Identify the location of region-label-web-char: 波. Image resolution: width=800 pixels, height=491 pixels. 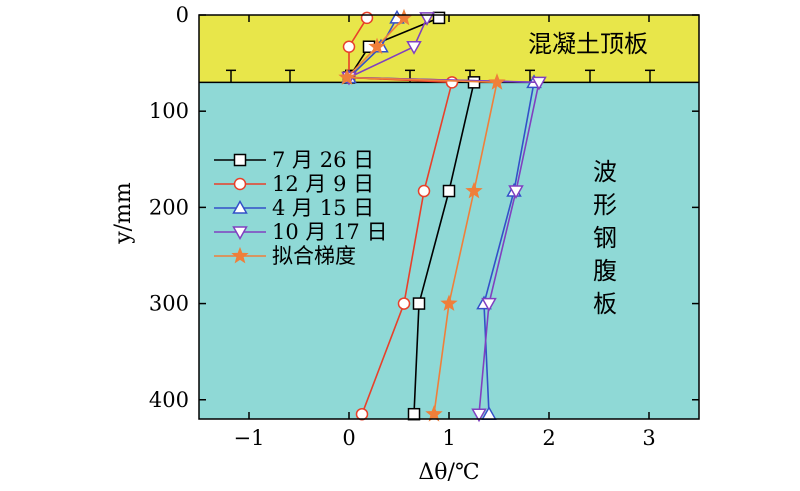
(605, 172).